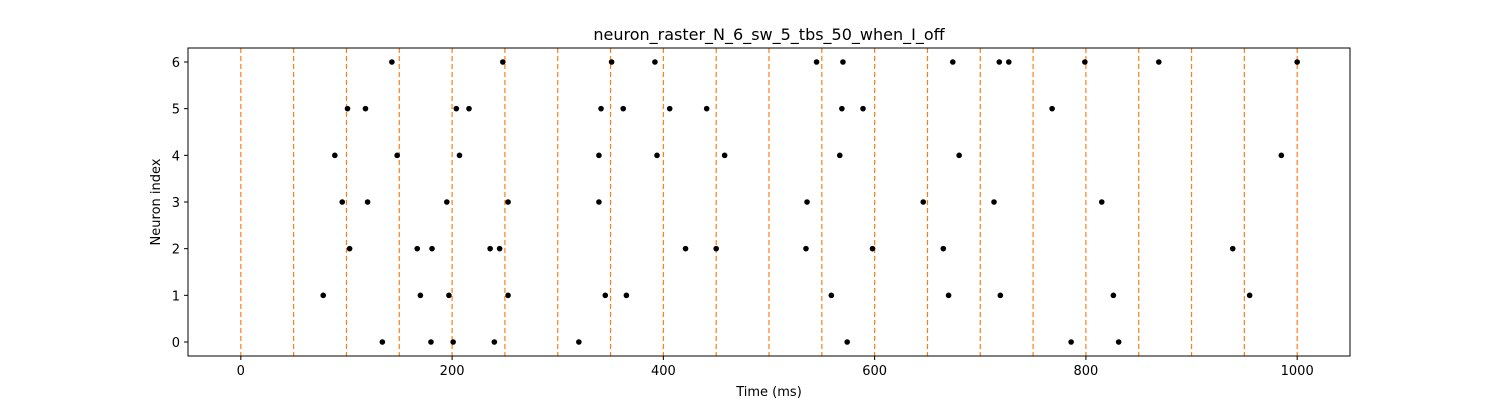  What do you see at coordinates (663, 371) in the screenshot?
I see `x-tick-label-2: 400` at bounding box center [663, 371].